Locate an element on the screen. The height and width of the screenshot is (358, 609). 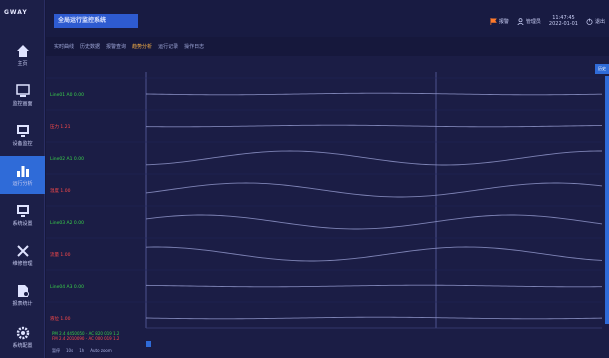
sidebar-item-settings: 系统设置 is located at coordinates (22, 215).